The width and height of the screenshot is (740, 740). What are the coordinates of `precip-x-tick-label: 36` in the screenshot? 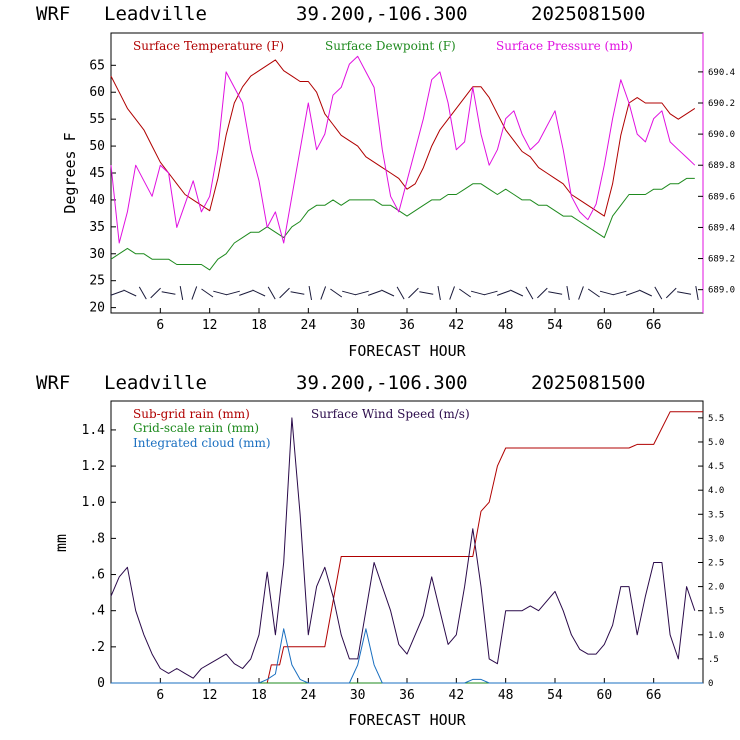 It's located at (407, 695).